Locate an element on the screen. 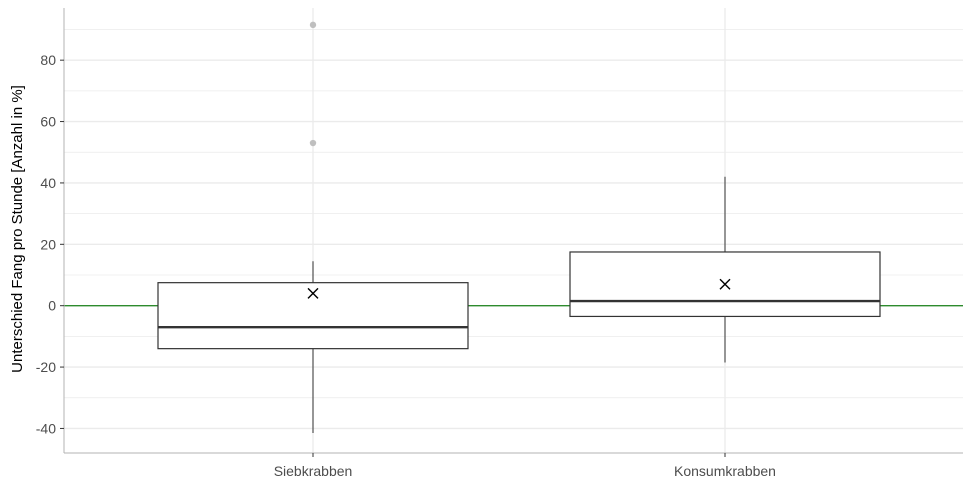 Image resolution: width=964 pixels, height=484 pixels. y-tick-label: 20 is located at coordinates (48, 244).